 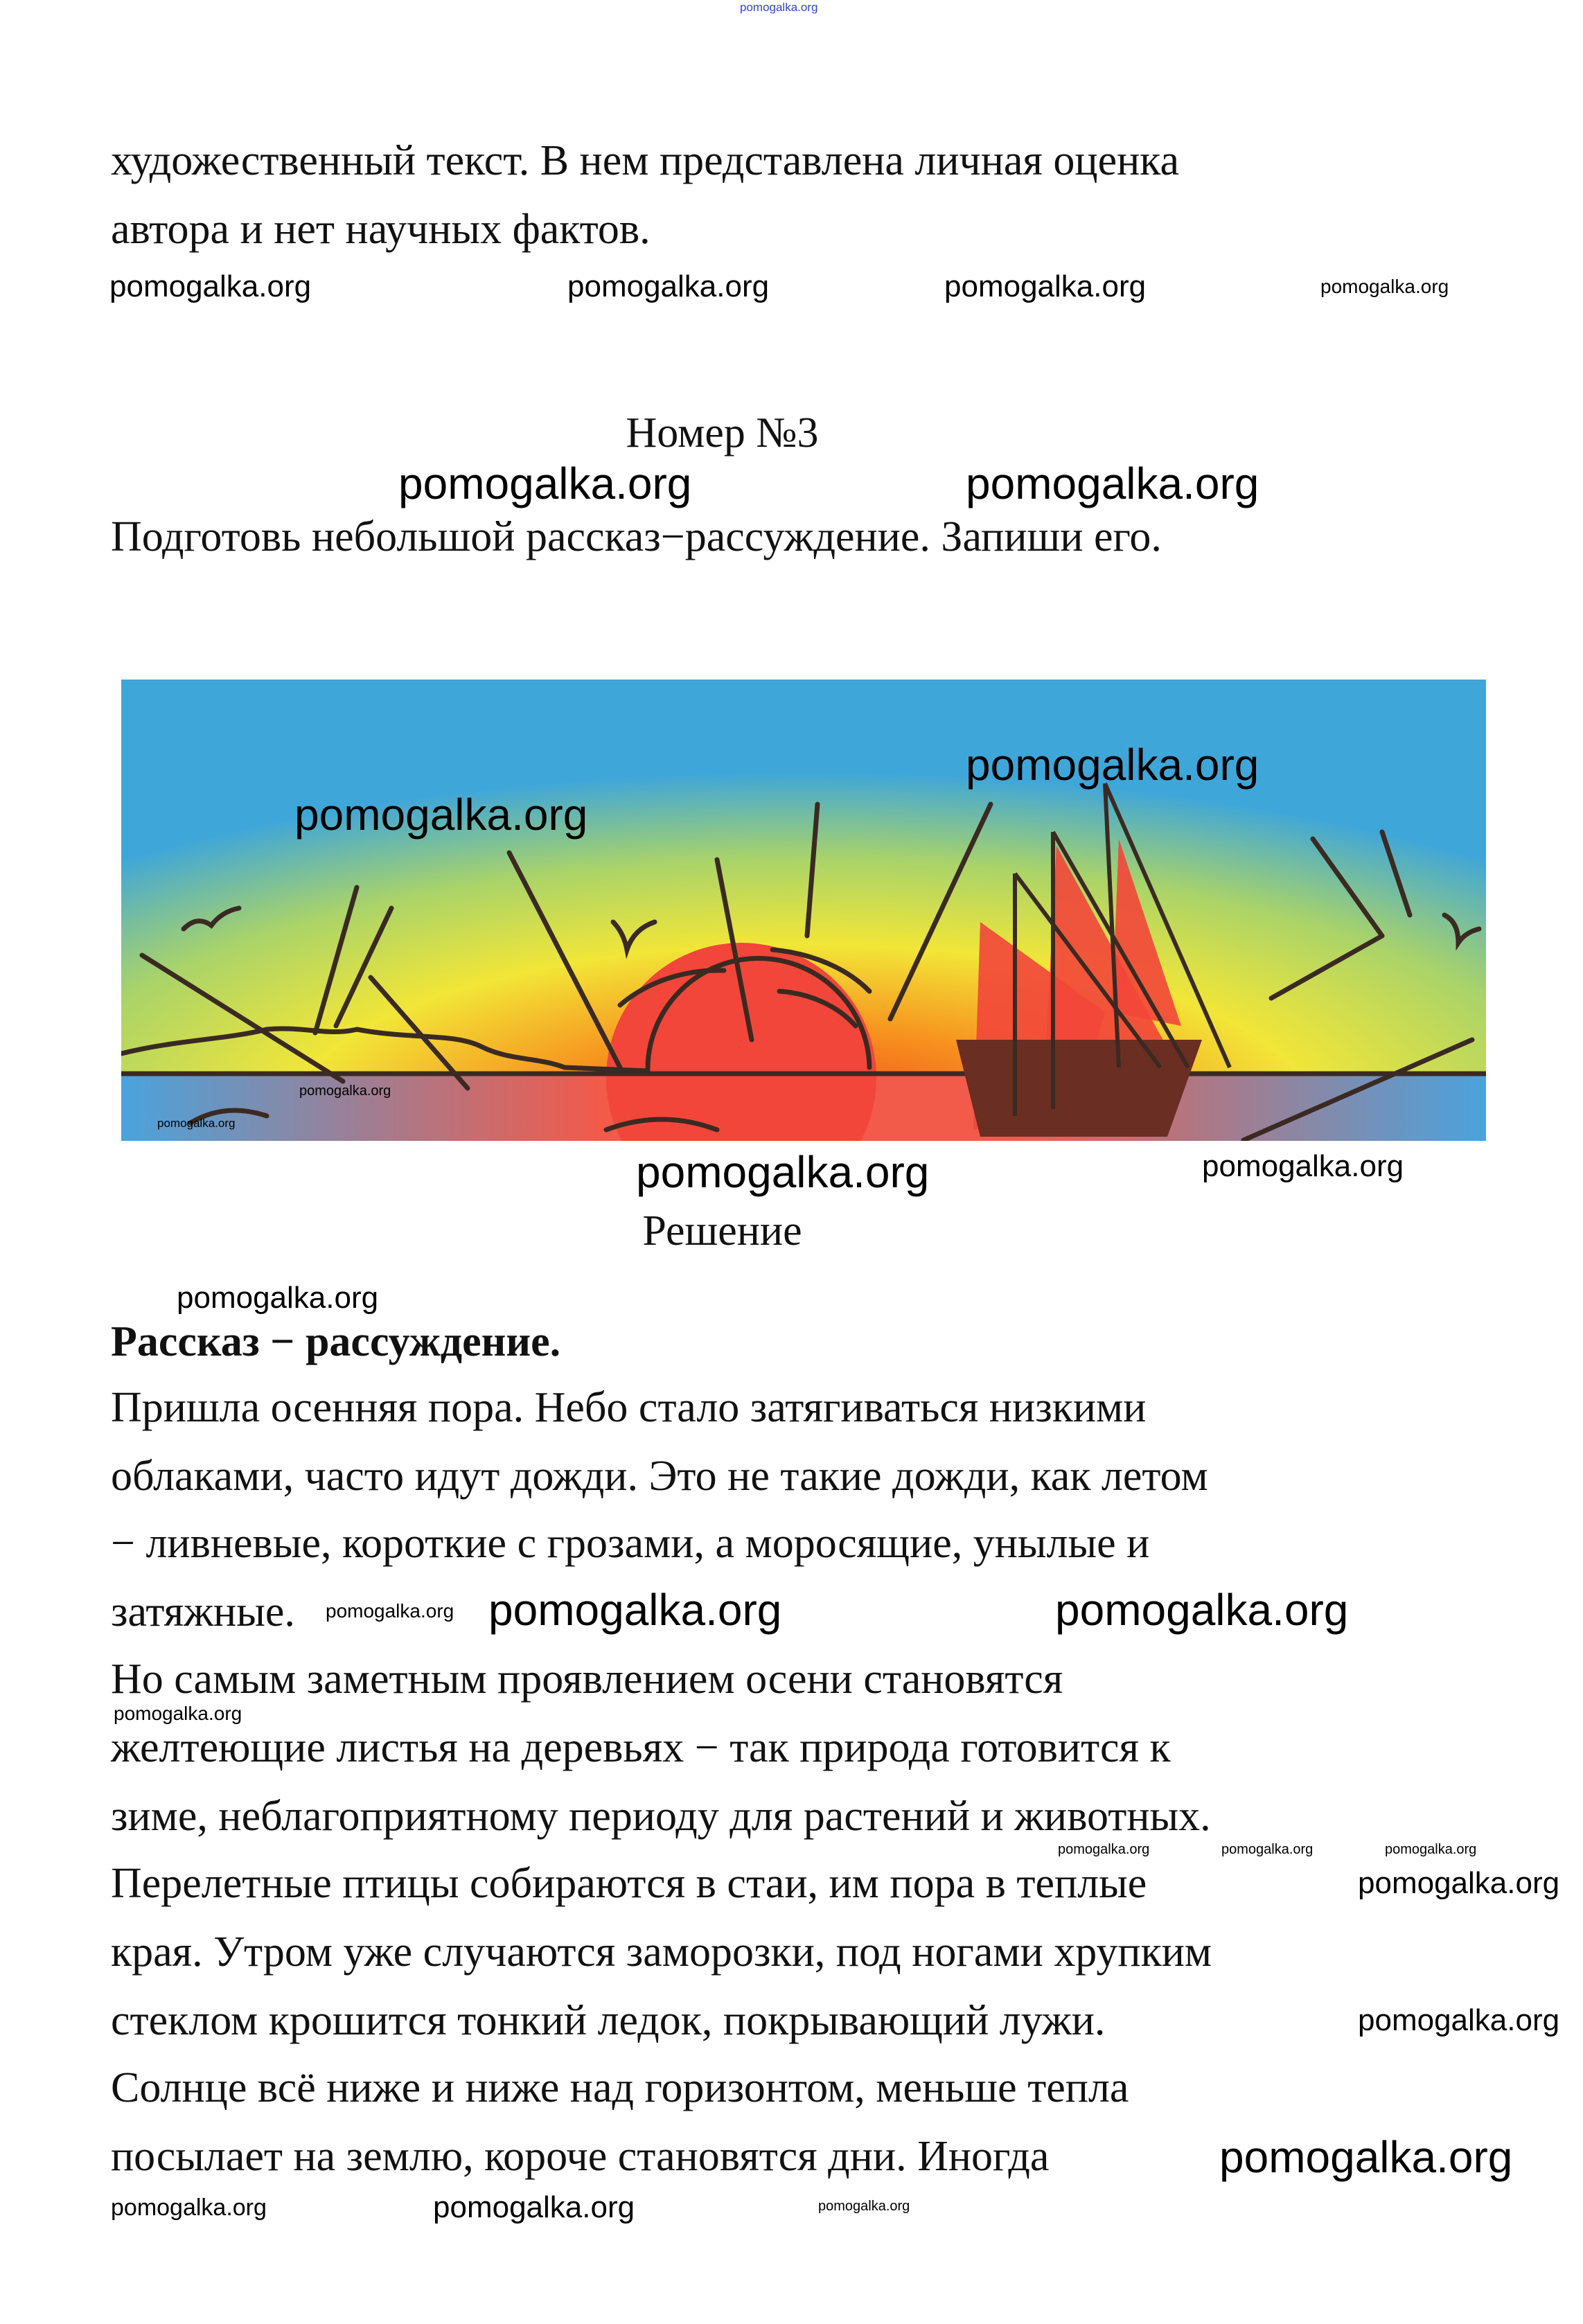 What do you see at coordinates (1094, 959) in the screenshot?
I see `sailboat` at bounding box center [1094, 959].